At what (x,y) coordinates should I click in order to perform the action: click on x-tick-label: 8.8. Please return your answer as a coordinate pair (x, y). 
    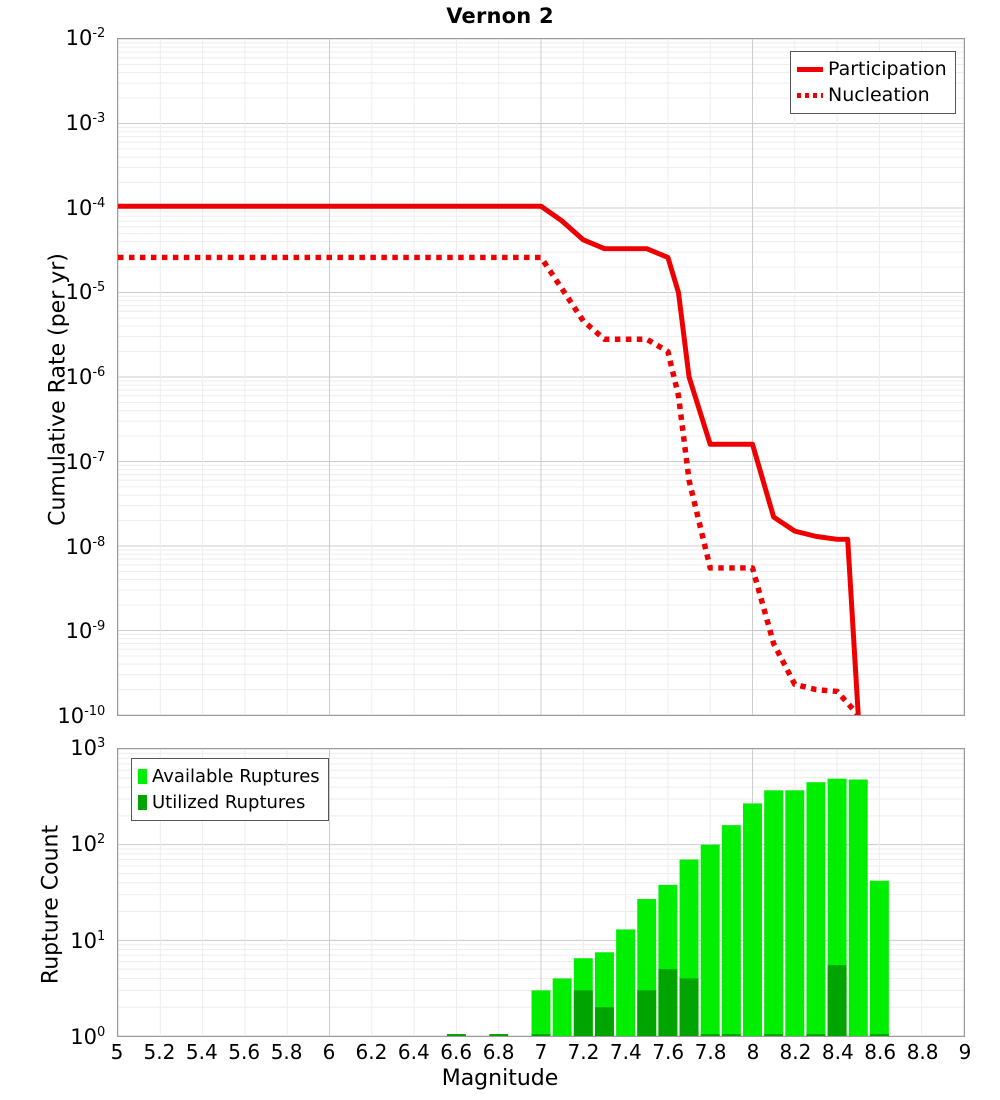
    Looking at the image, I should click on (922, 1052).